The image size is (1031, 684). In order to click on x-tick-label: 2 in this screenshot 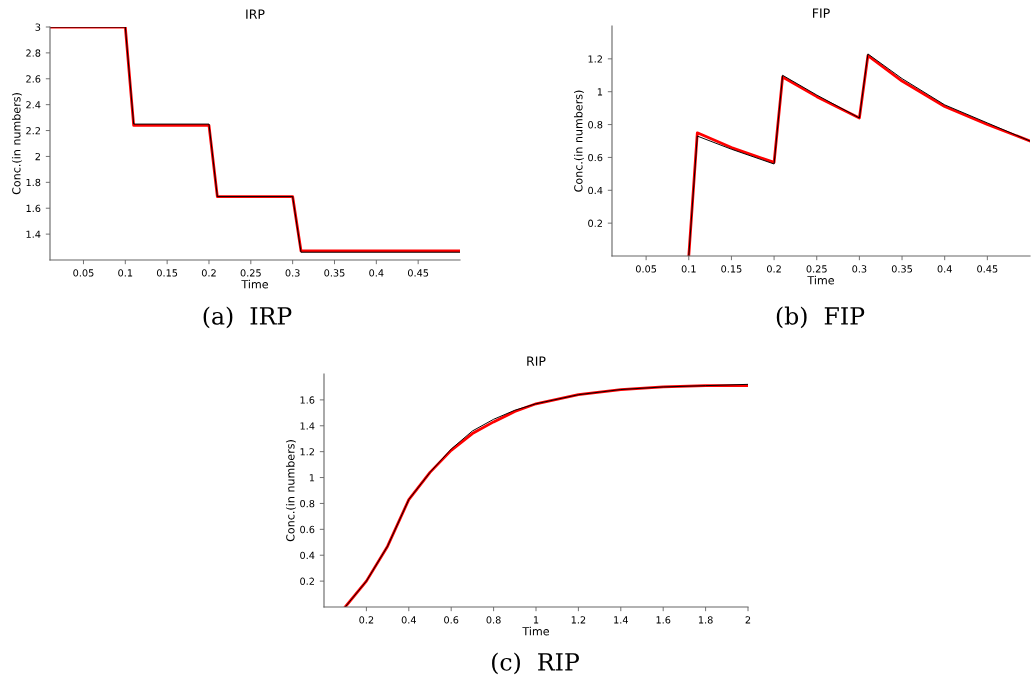, I will do `click(748, 620)`.